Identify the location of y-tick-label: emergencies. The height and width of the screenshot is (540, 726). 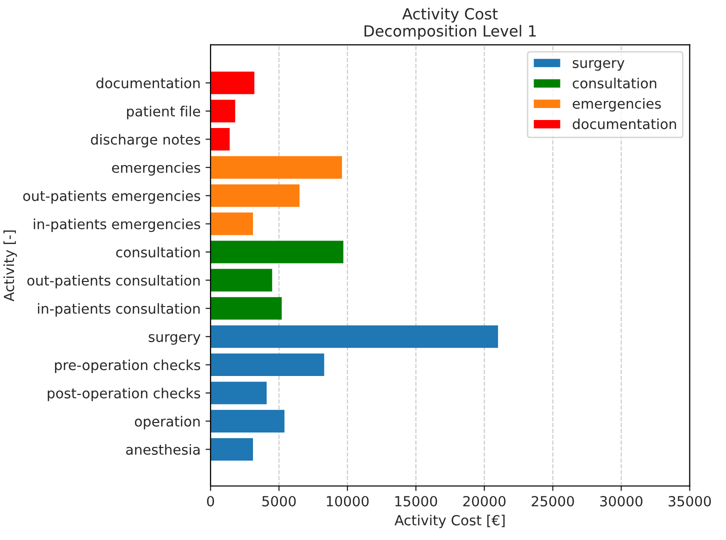
(156, 169).